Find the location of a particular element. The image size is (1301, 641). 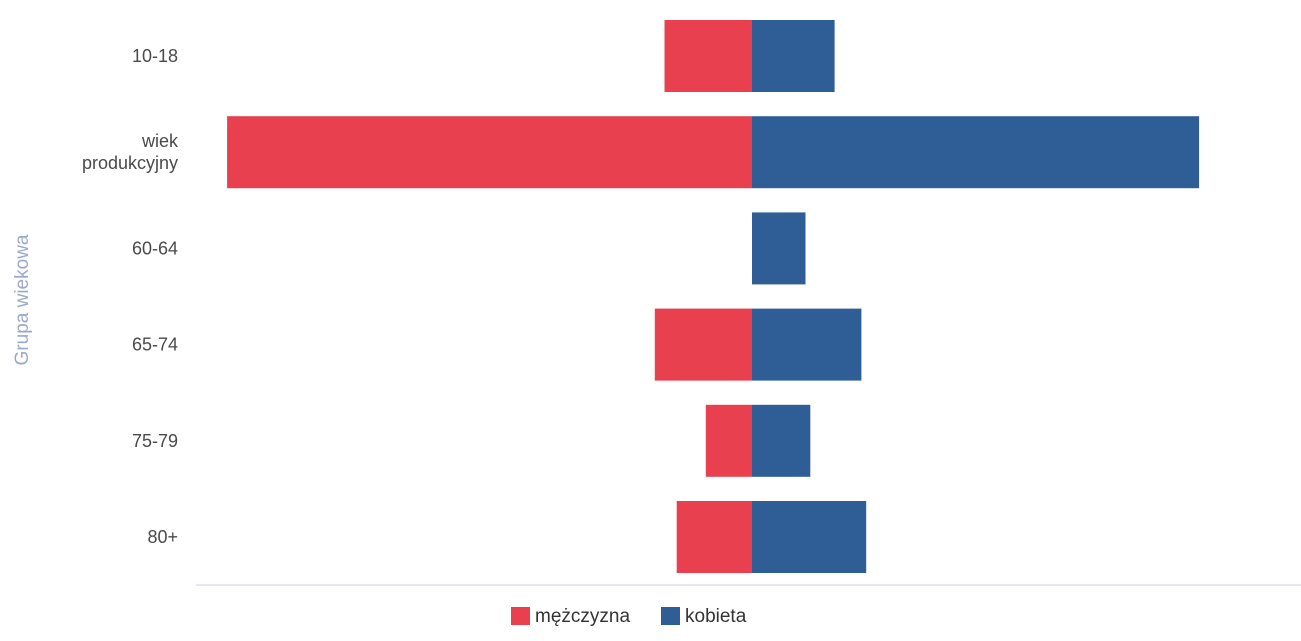

category-label: 65-74 is located at coordinates (155, 345).